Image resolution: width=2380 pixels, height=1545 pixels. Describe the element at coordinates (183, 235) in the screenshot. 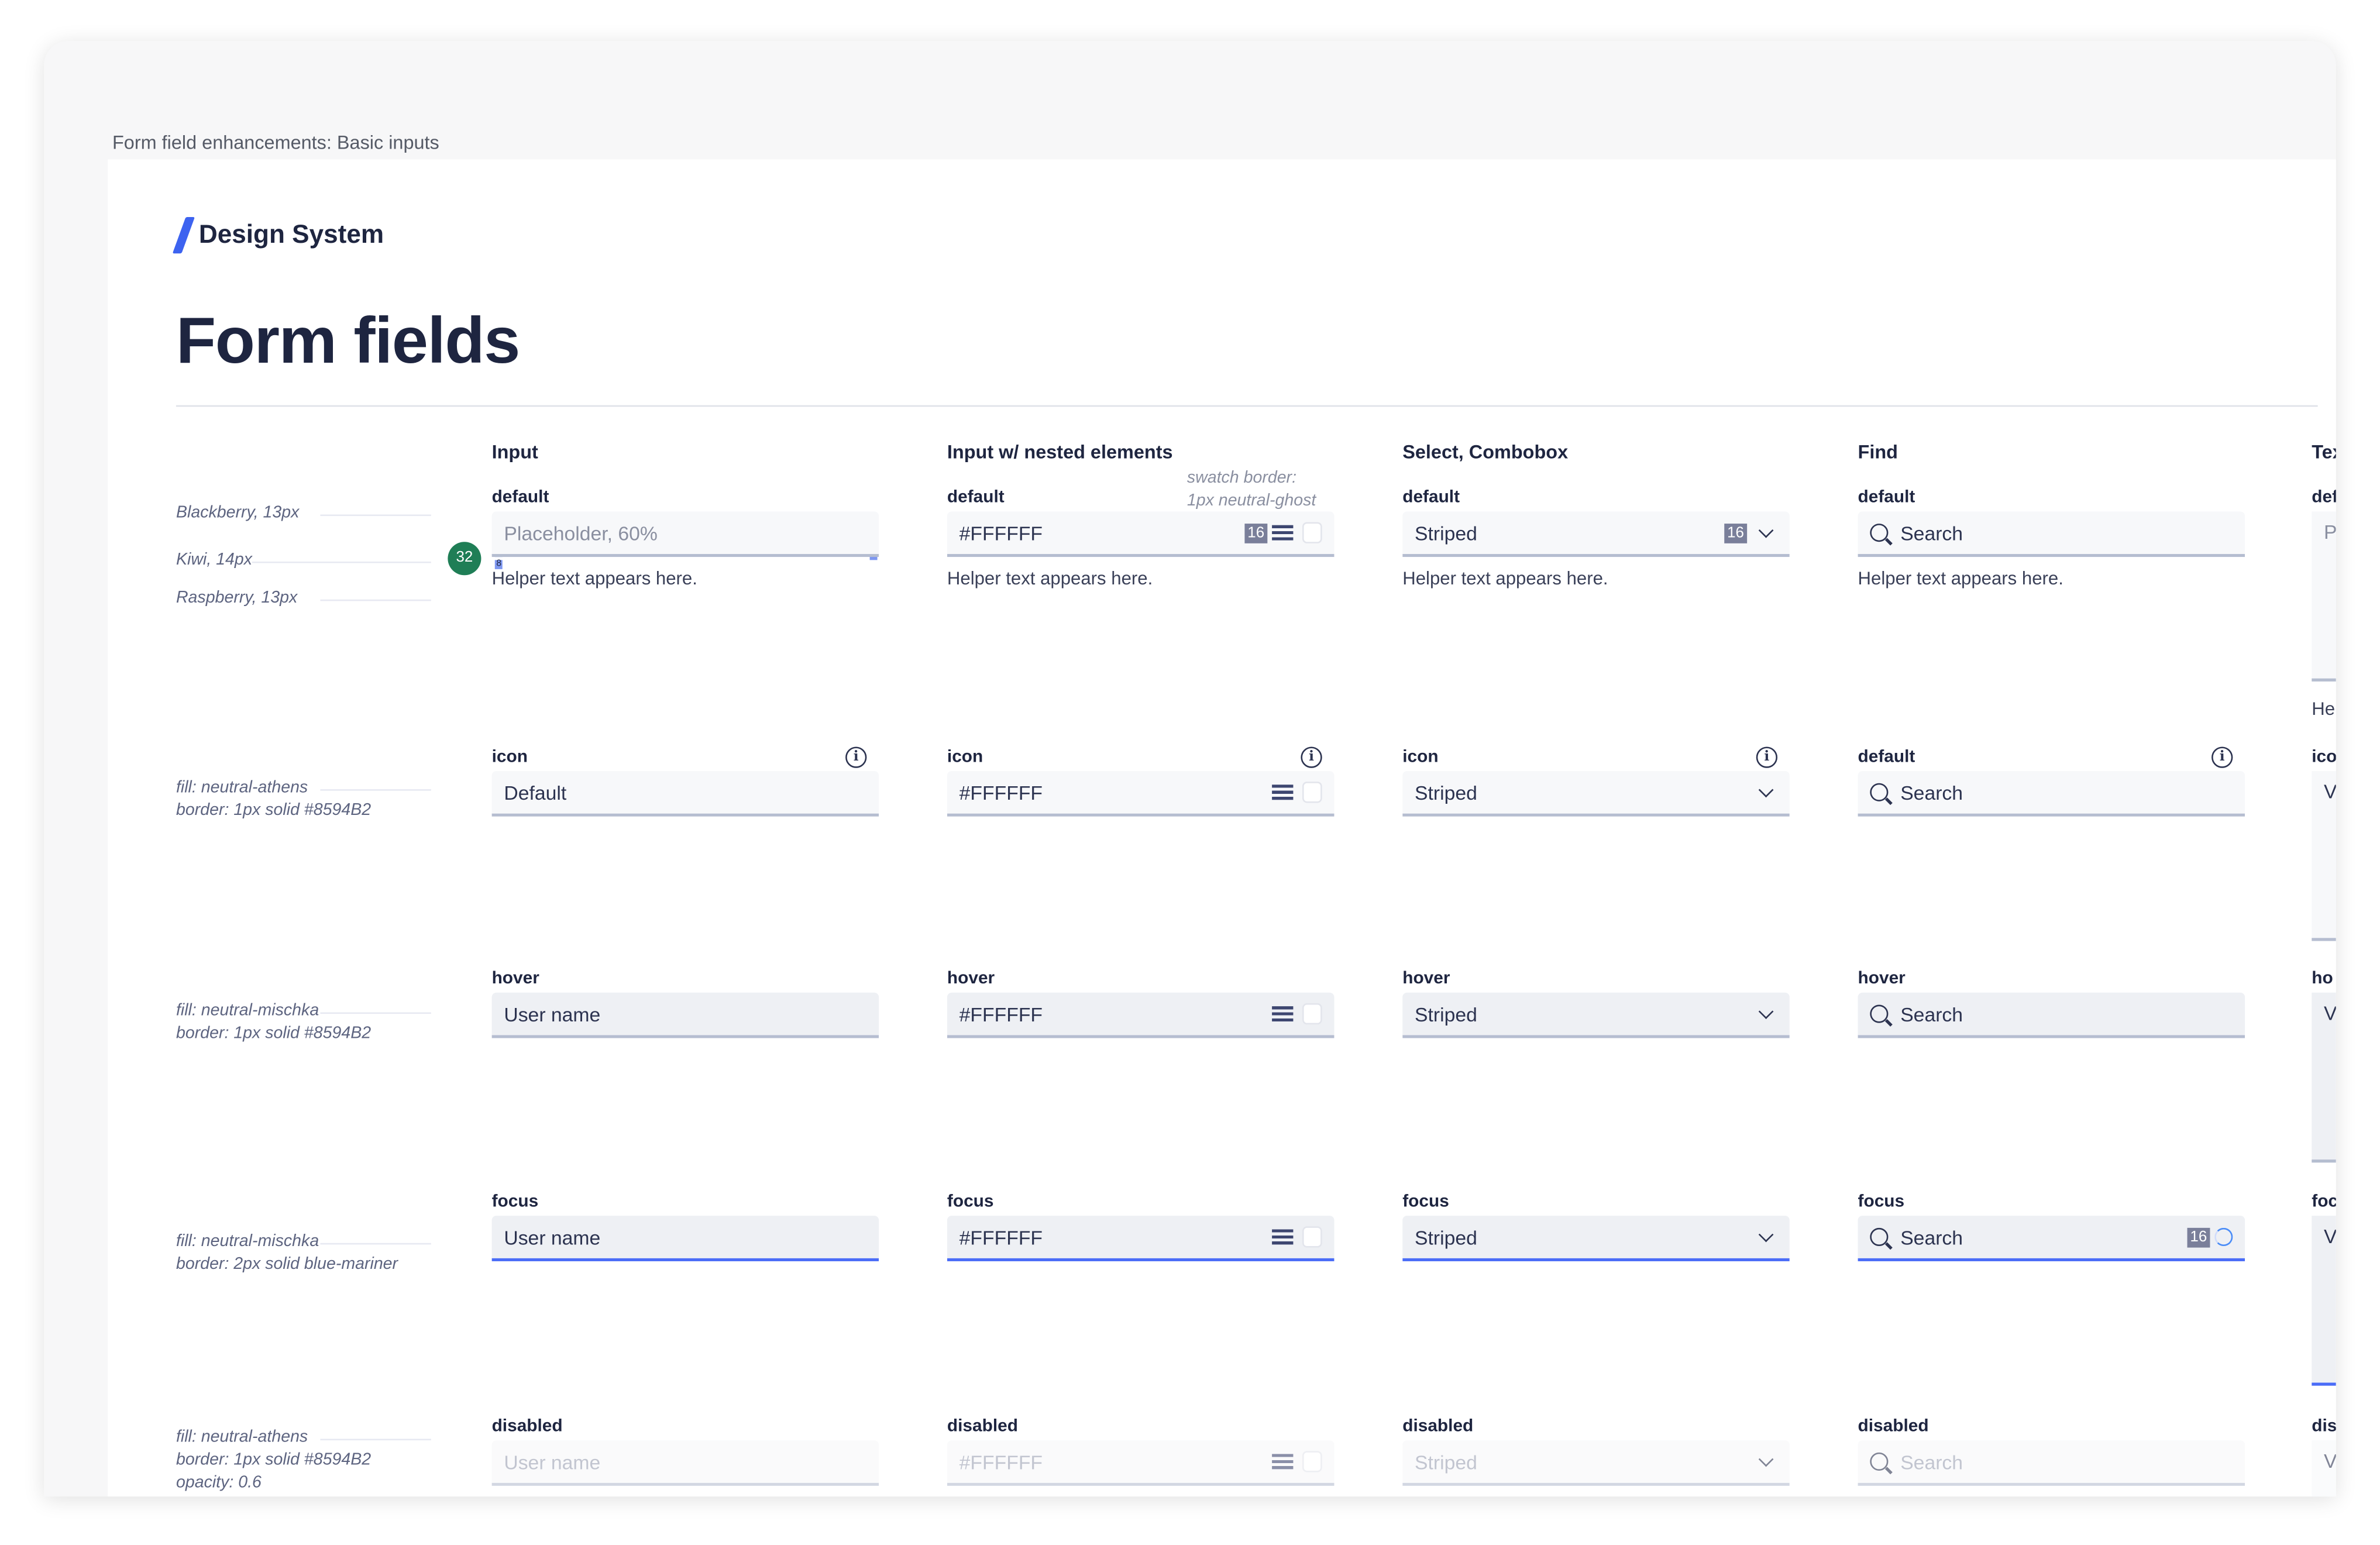

I see `brand-slash-icon` at that location.